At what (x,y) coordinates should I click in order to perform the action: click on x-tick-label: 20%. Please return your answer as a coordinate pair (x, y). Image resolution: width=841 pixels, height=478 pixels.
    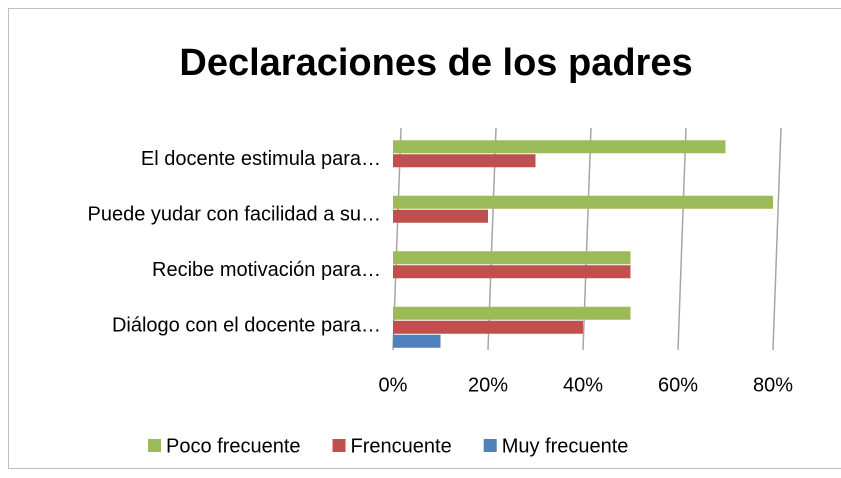
    Looking at the image, I should click on (488, 385).